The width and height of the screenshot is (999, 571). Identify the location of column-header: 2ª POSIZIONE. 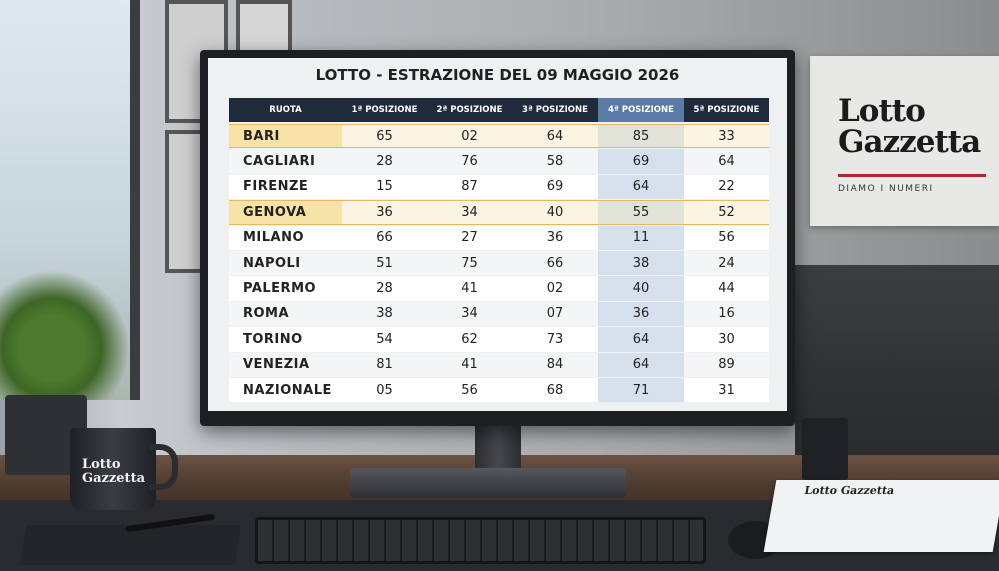
(469, 110).